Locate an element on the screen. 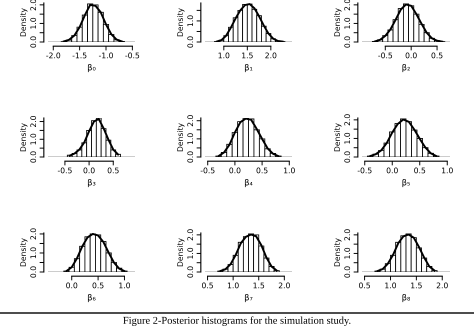 The image size is (474, 332). x-axis-title: β₄ is located at coordinates (248, 183).